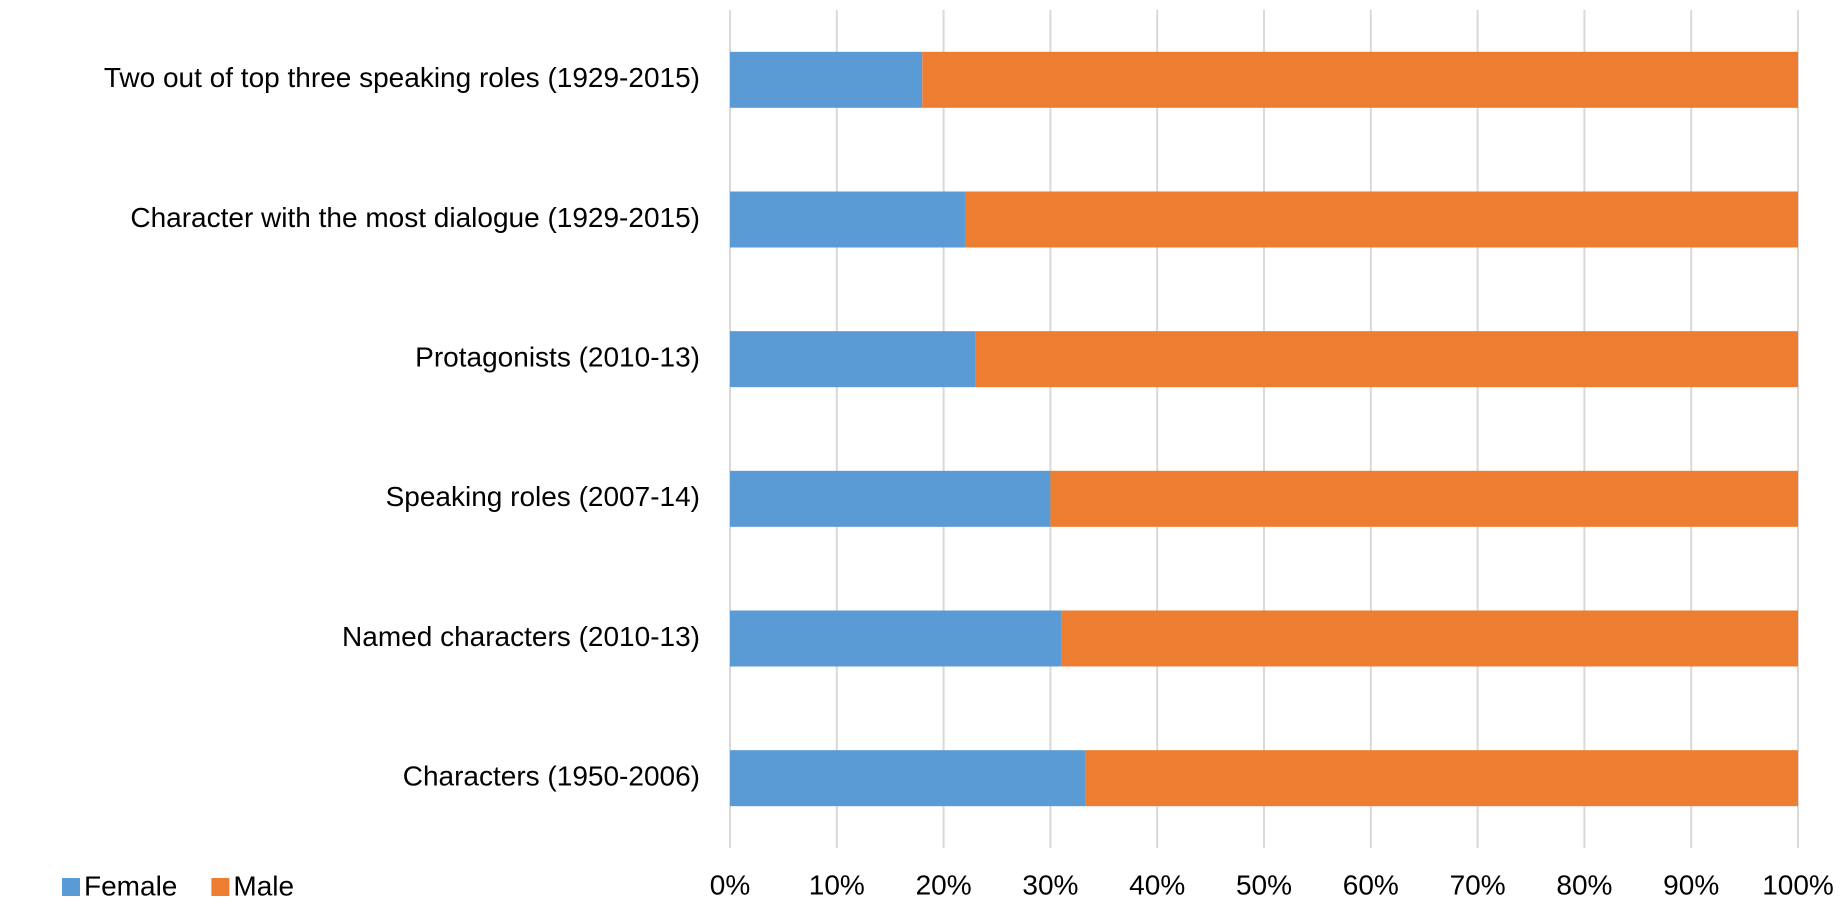 The height and width of the screenshot is (917, 1846). What do you see at coordinates (944, 884) in the screenshot?
I see `x-tick-label: 20%` at bounding box center [944, 884].